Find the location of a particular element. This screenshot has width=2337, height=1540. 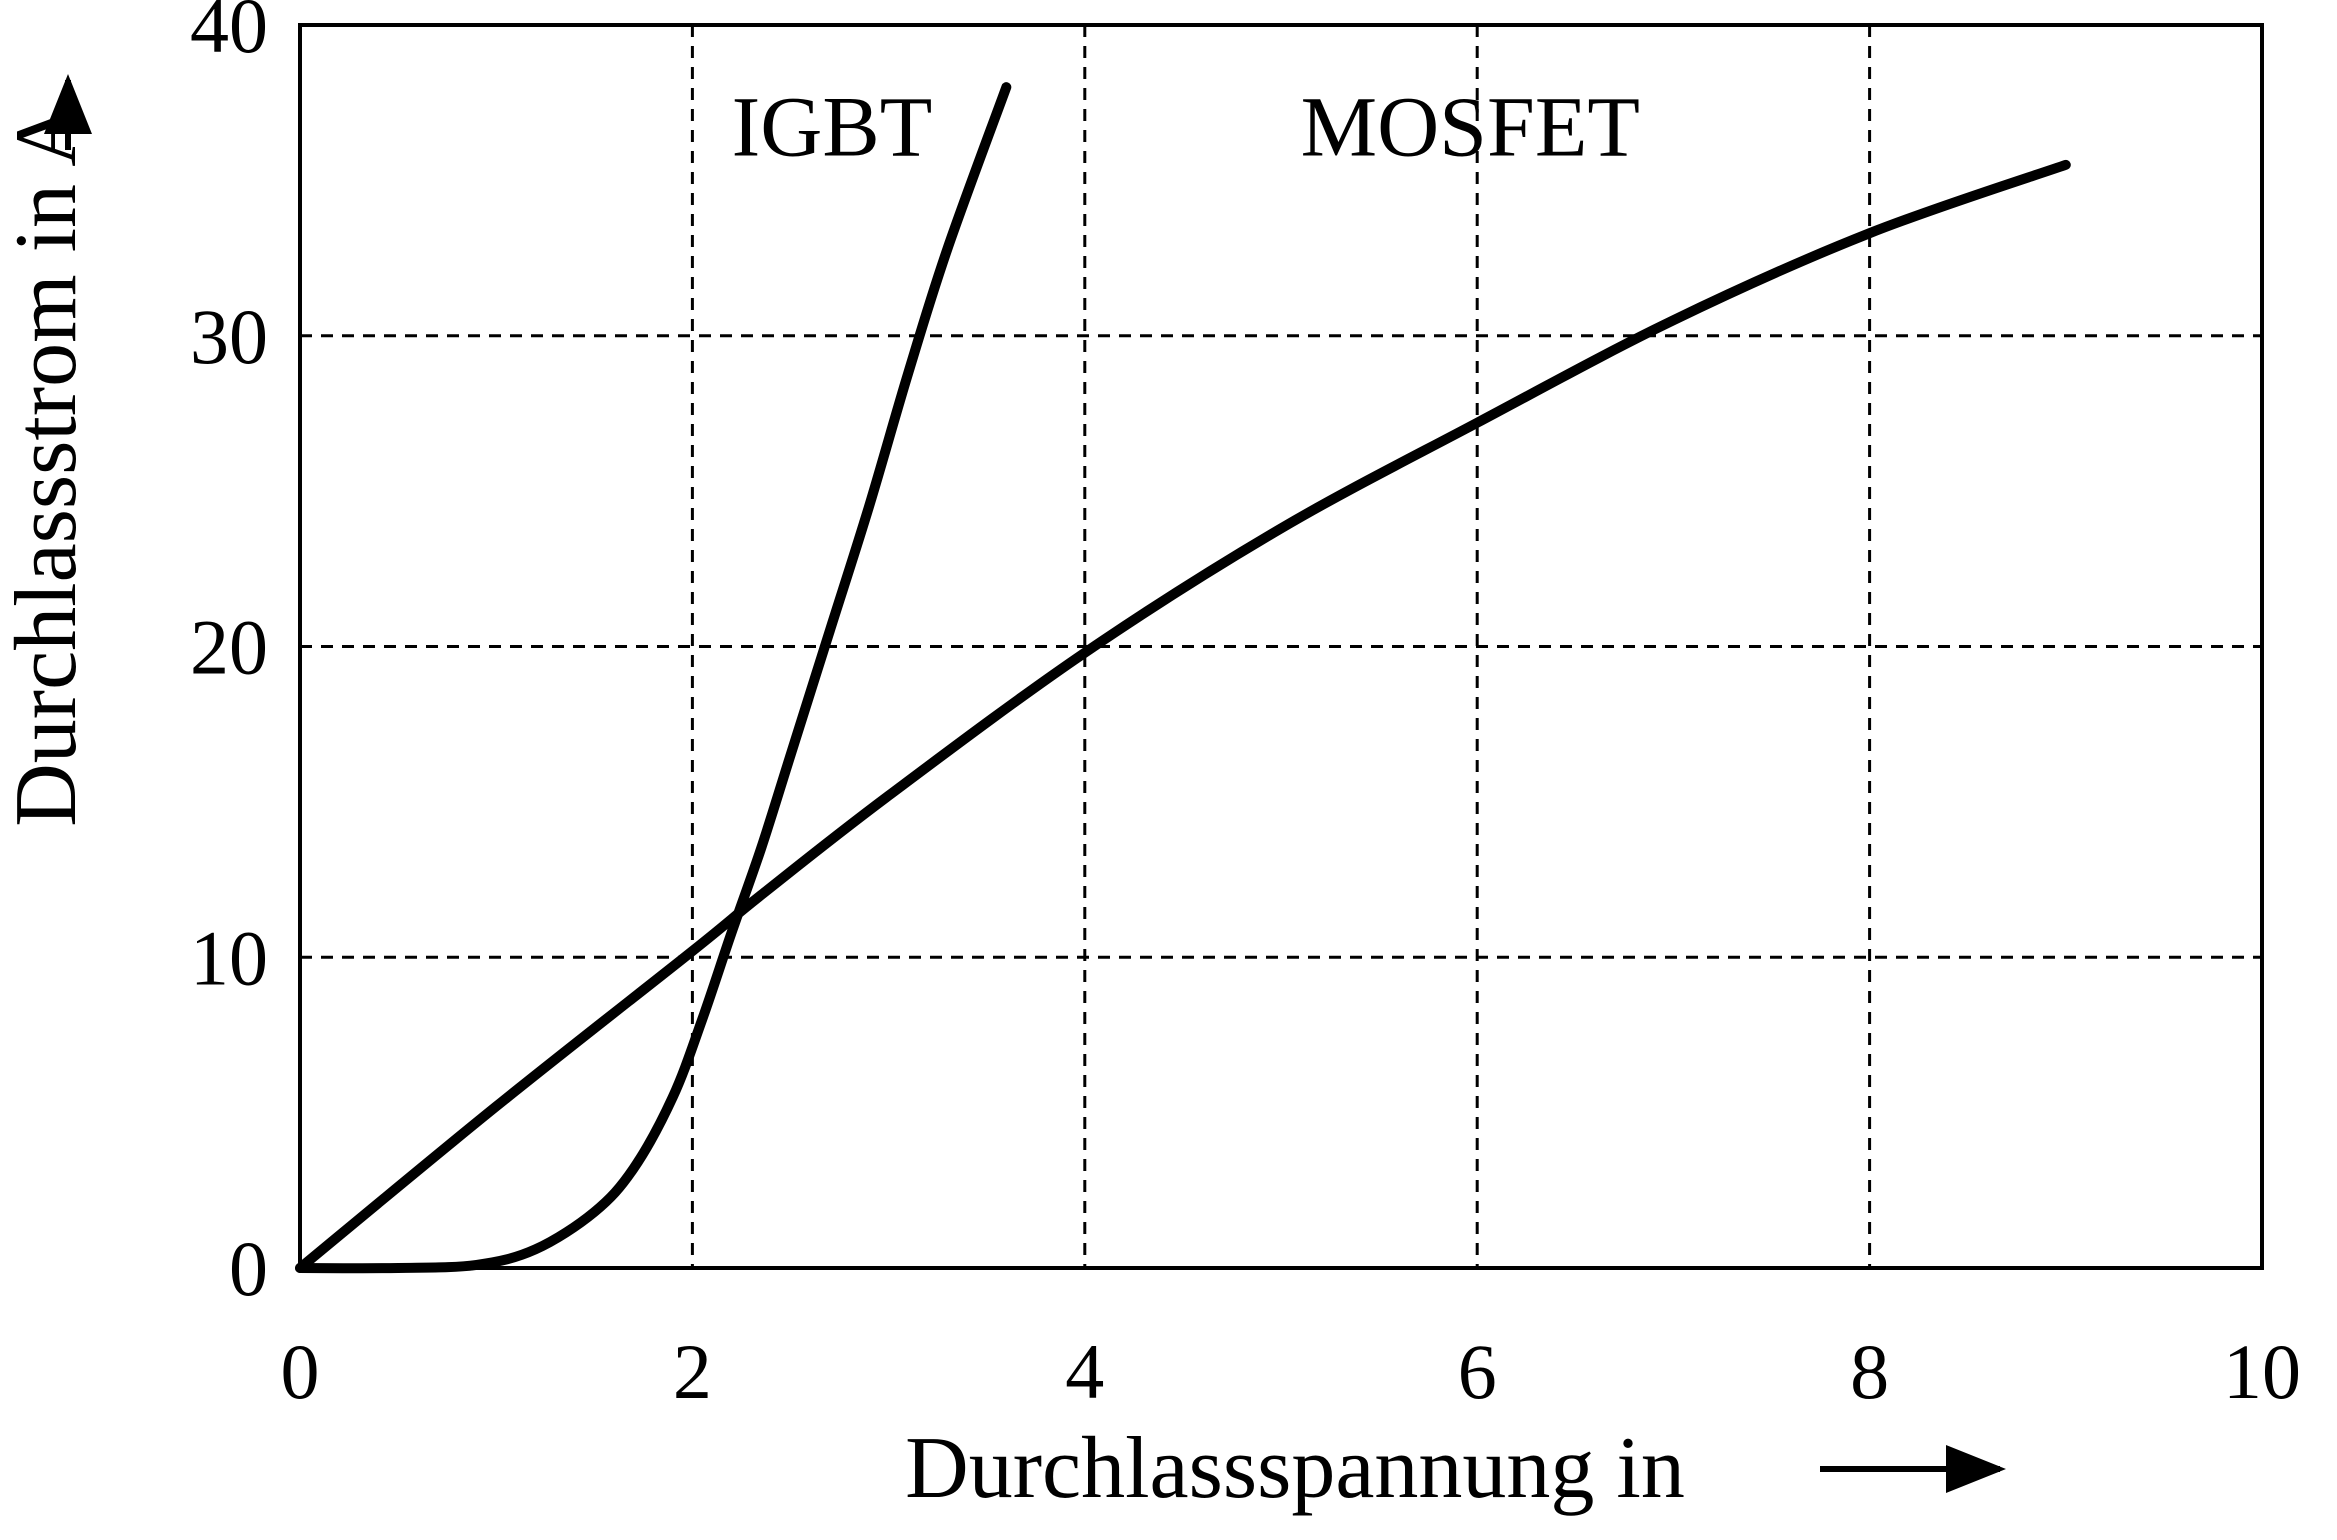

x-tick-label-6: 6 is located at coordinates (1477, 1371).